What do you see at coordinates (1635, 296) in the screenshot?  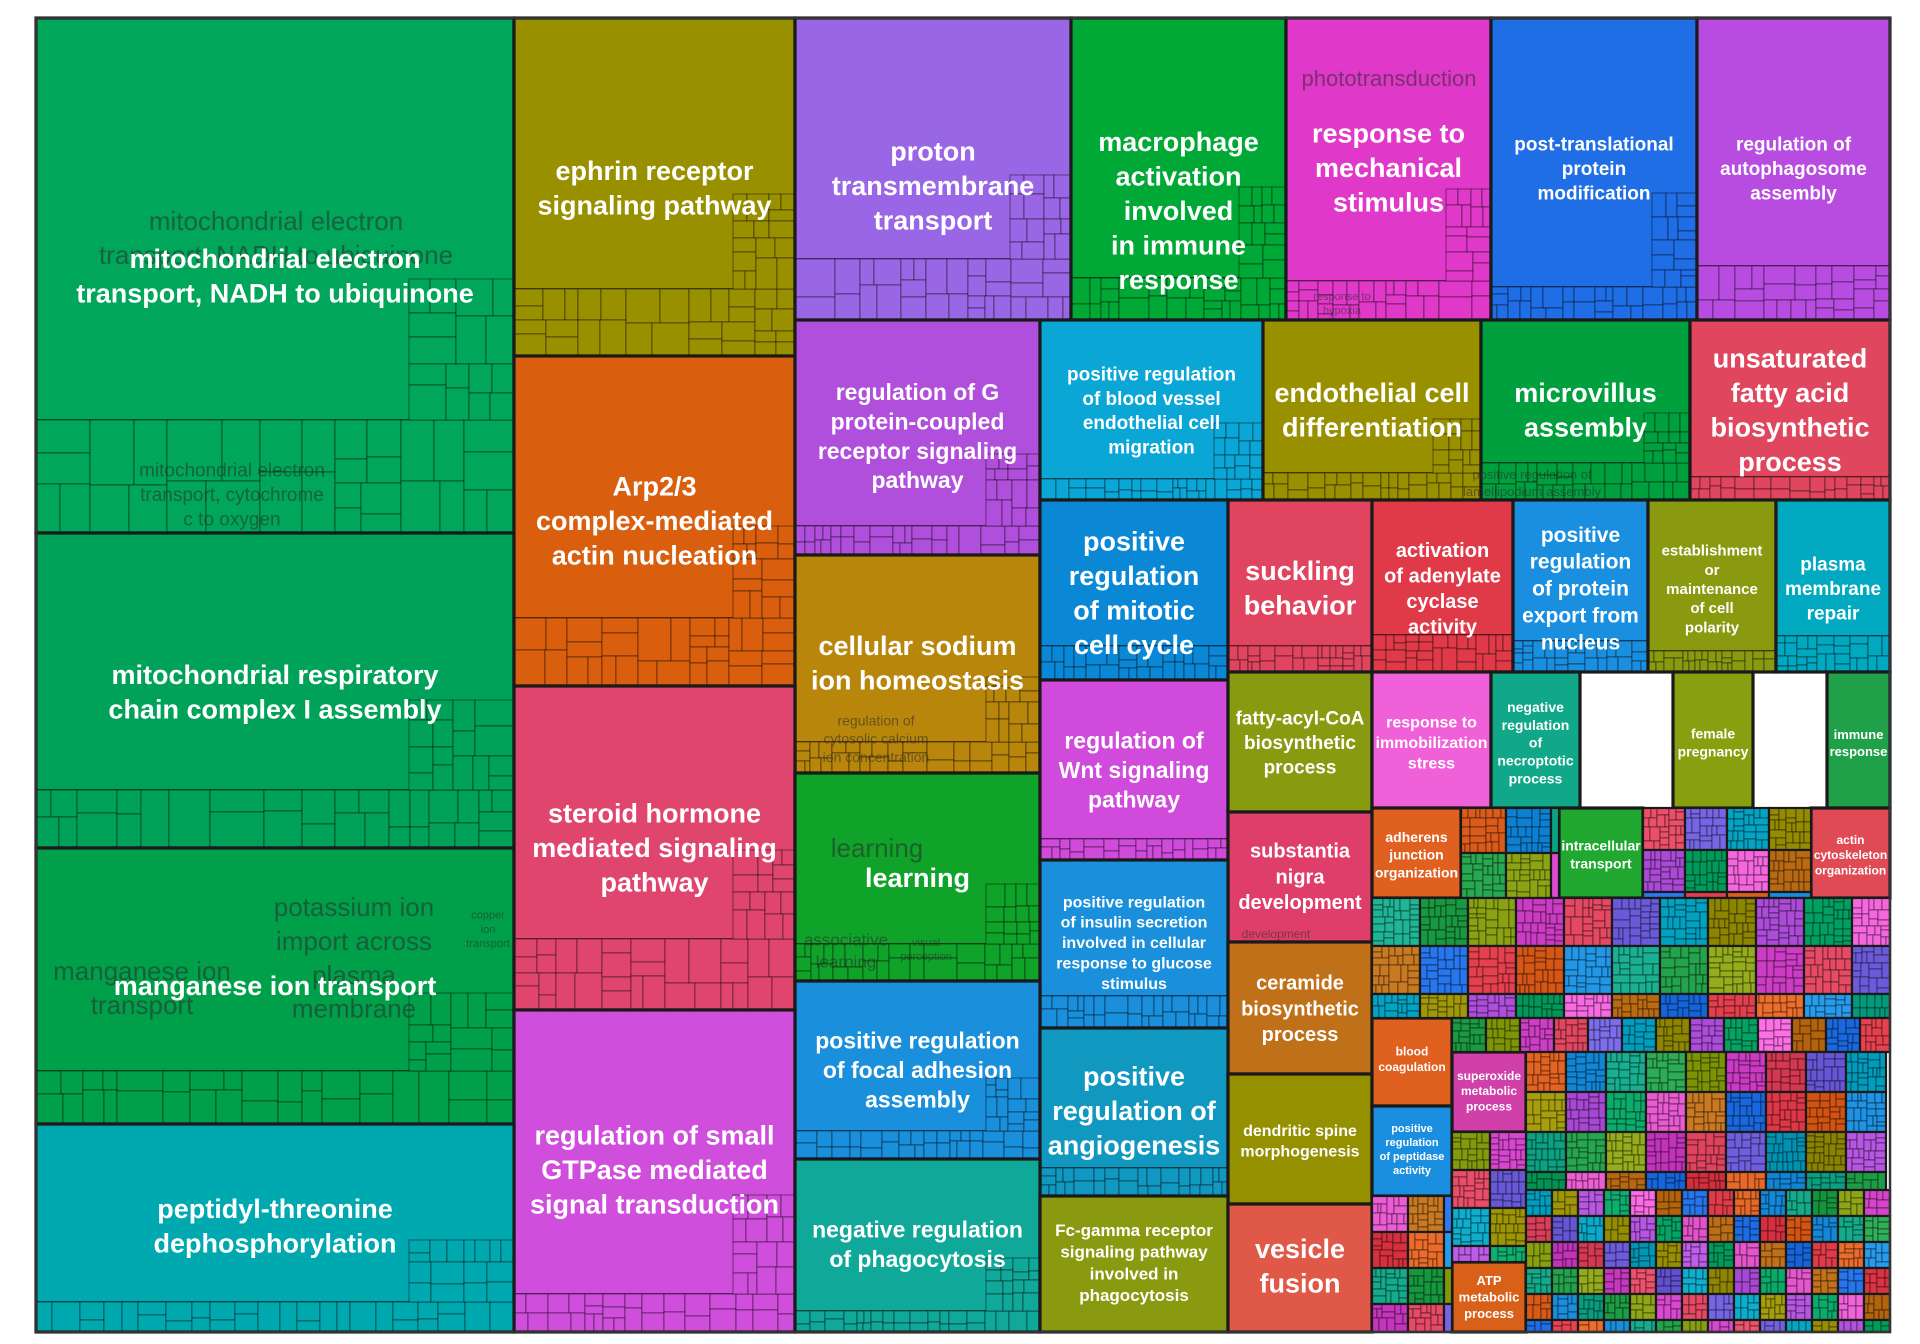 I see `post-translational-protein-modification-term-tile` at bounding box center [1635, 296].